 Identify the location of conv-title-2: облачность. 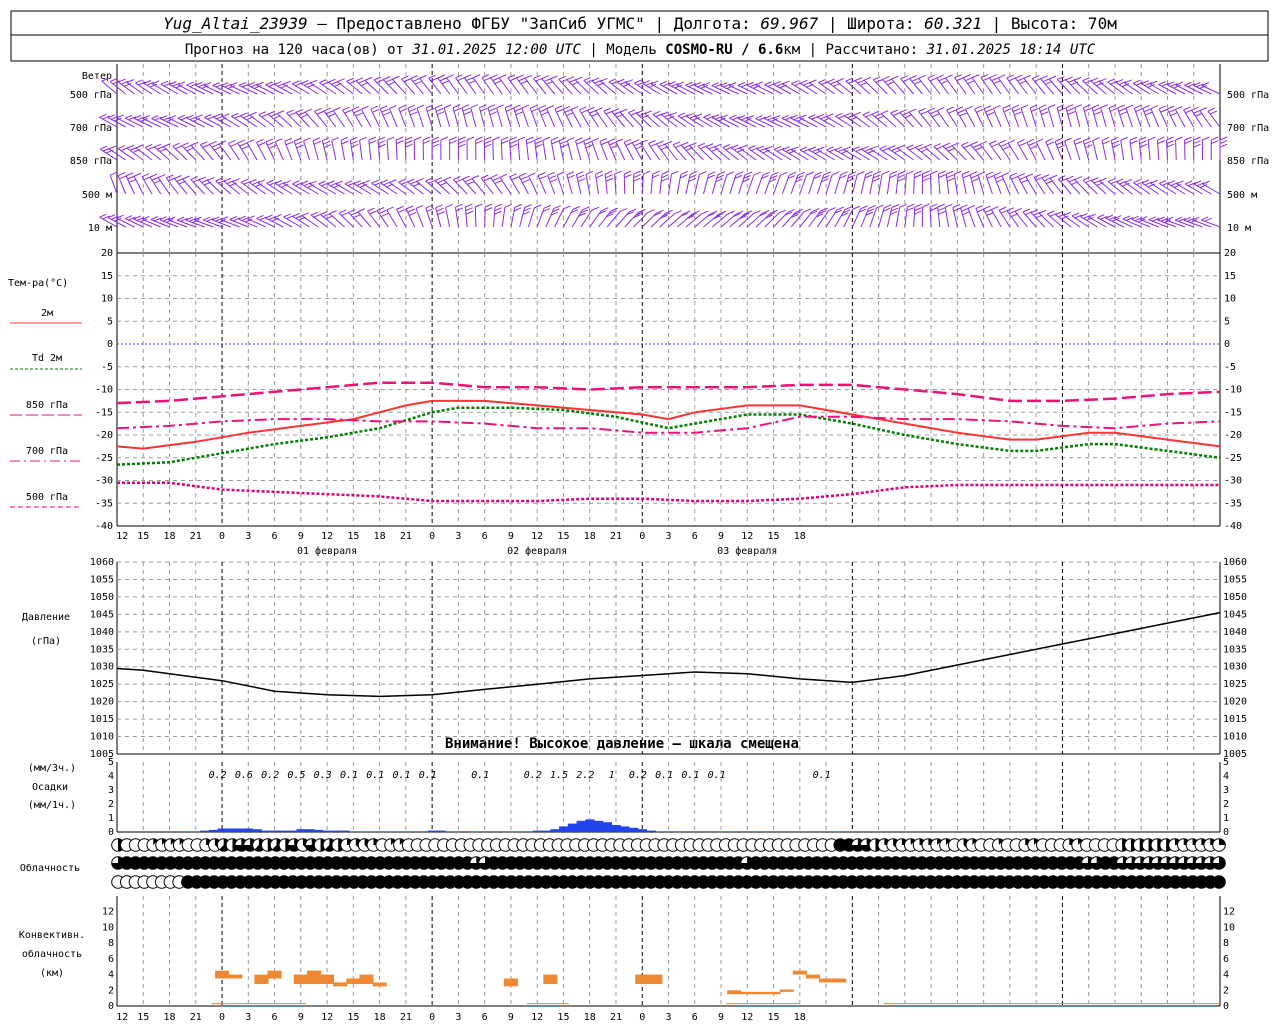
(52, 954).